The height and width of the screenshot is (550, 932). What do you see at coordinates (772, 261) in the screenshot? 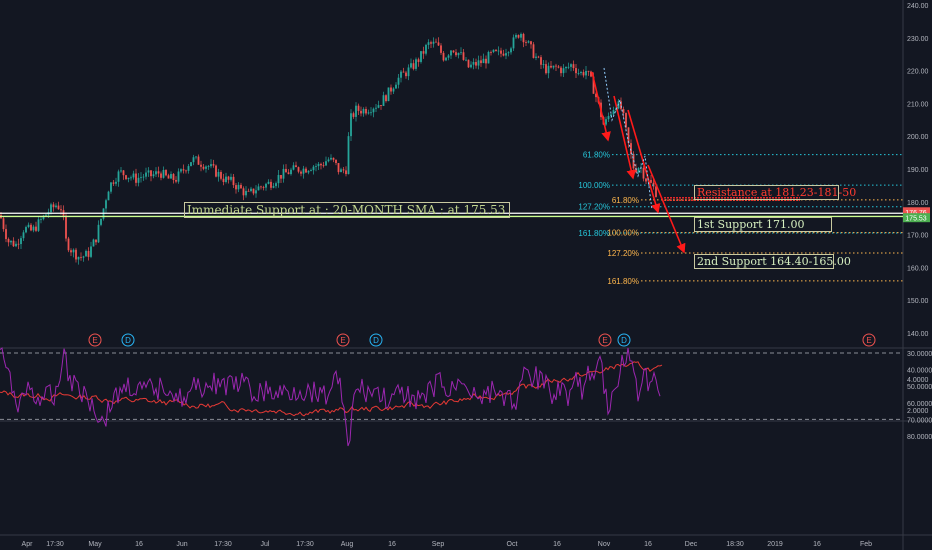
I see `annotation-second-support: 2nd Support 164.40-165.00` at bounding box center [772, 261].